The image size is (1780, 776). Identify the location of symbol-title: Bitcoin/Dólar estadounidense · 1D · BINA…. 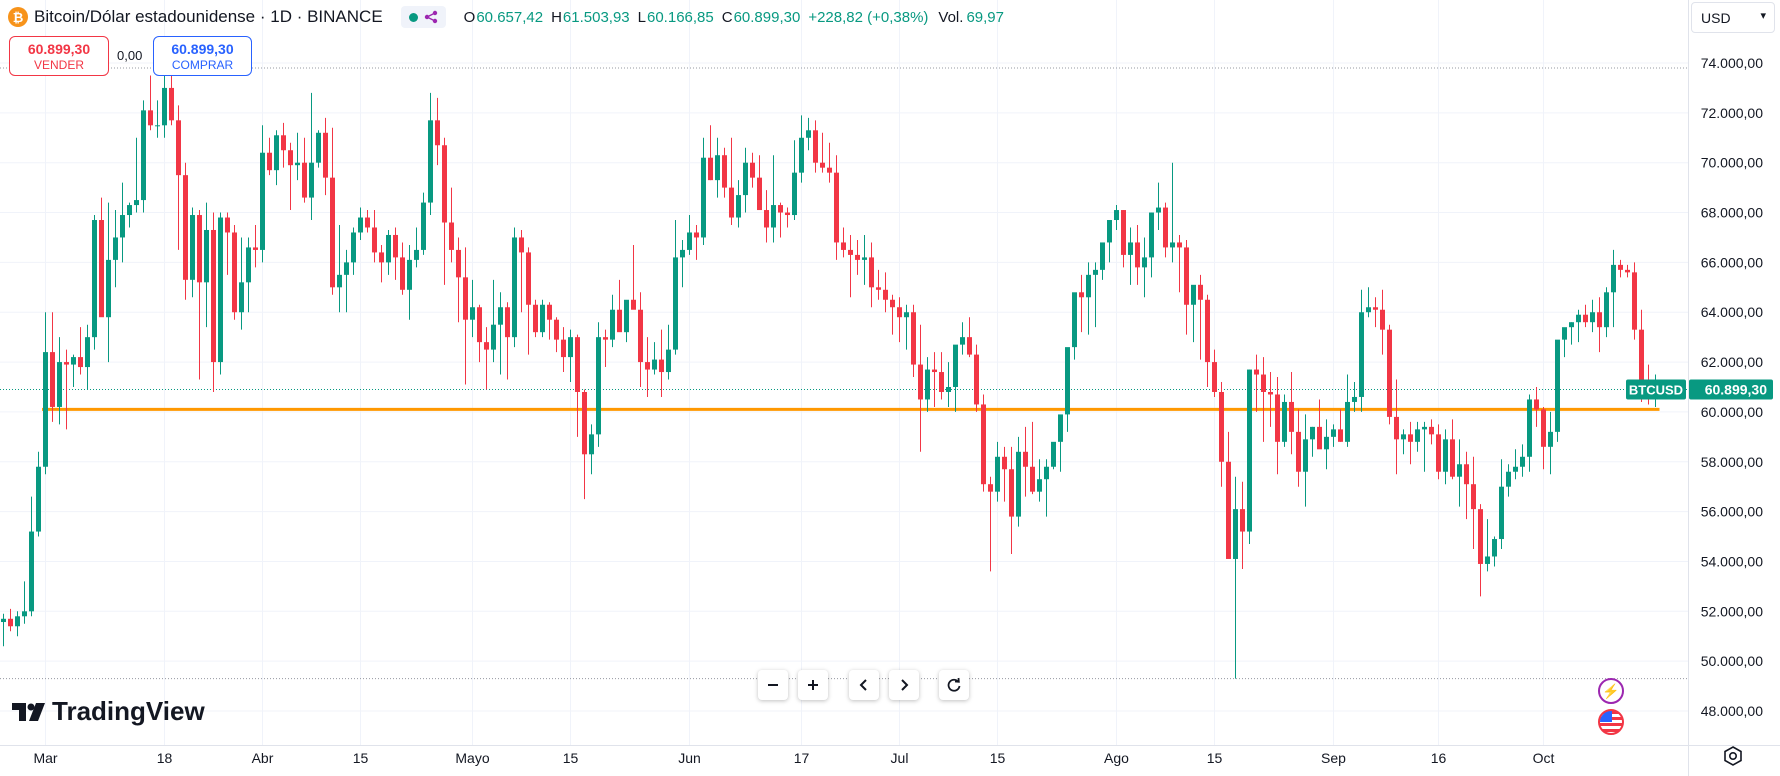
(208, 16).